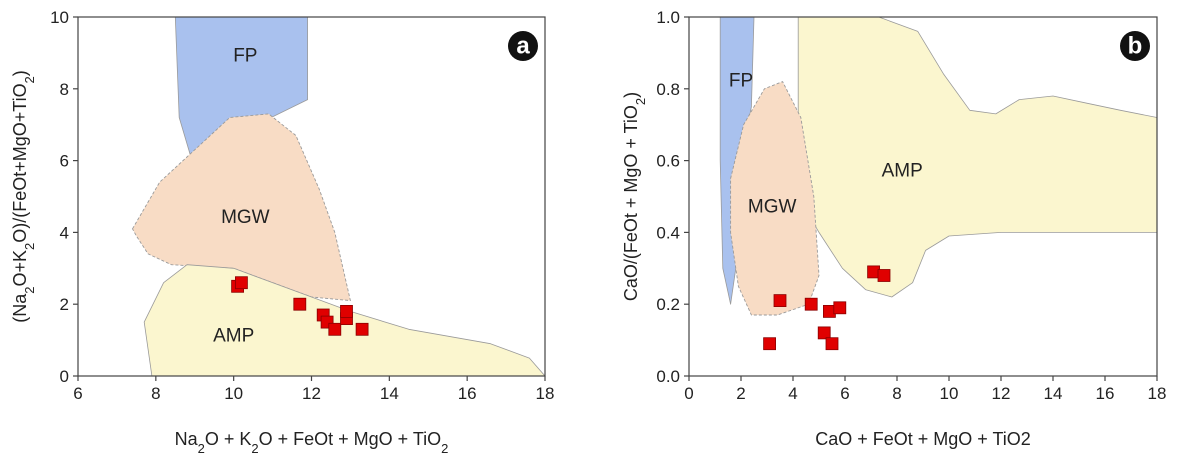 Image resolution: width=1177 pixels, height=459 pixels. What do you see at coordinates (64, 161) in the screenshot?
I see `y-tick-label: 6` at bounding box center [64, 161].